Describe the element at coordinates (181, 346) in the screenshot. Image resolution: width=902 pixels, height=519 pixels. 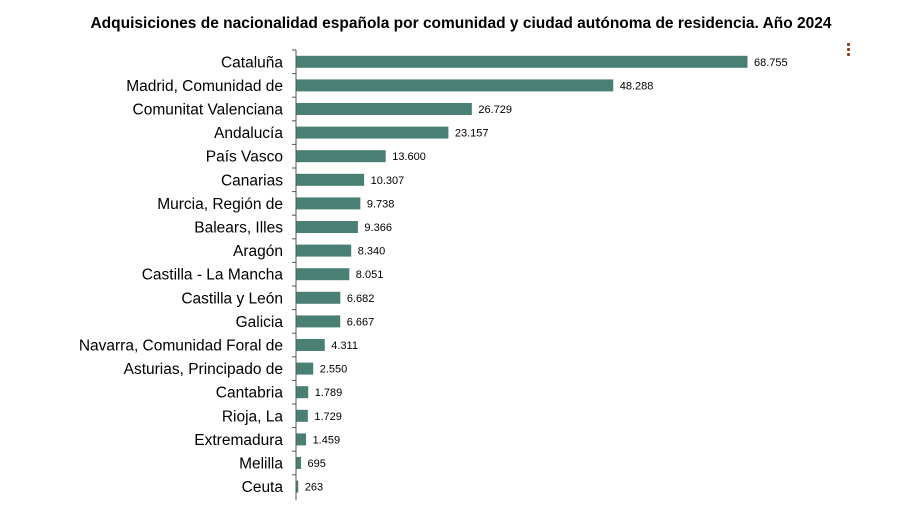
I see `category-label: Navarra, Comunidad Foral de` at that location.